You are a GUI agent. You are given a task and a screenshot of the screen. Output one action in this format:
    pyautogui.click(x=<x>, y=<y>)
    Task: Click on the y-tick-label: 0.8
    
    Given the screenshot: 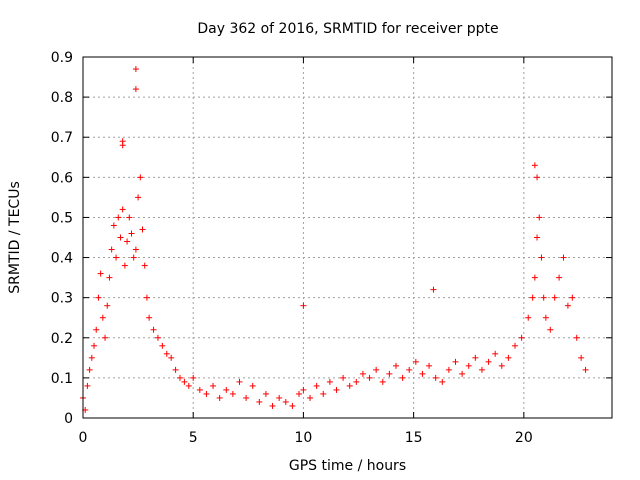 What is the action you would take?
    pyautogui.click(x=62, y=98)
    